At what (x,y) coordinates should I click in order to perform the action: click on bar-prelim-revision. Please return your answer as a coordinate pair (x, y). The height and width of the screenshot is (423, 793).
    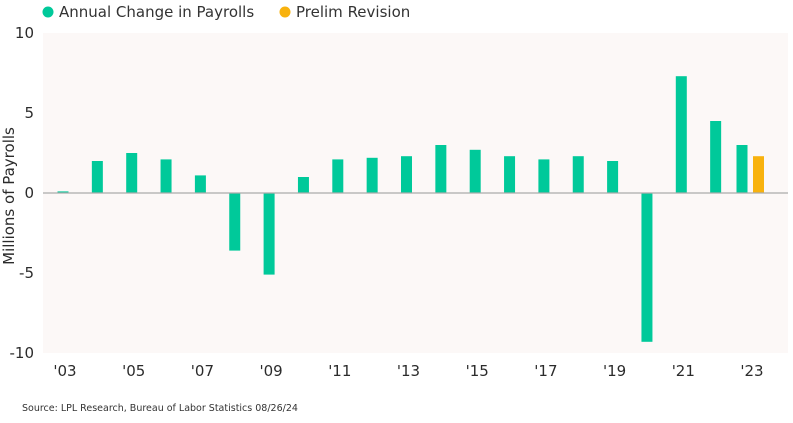
    Looking at the image, I should click on (758, 174).